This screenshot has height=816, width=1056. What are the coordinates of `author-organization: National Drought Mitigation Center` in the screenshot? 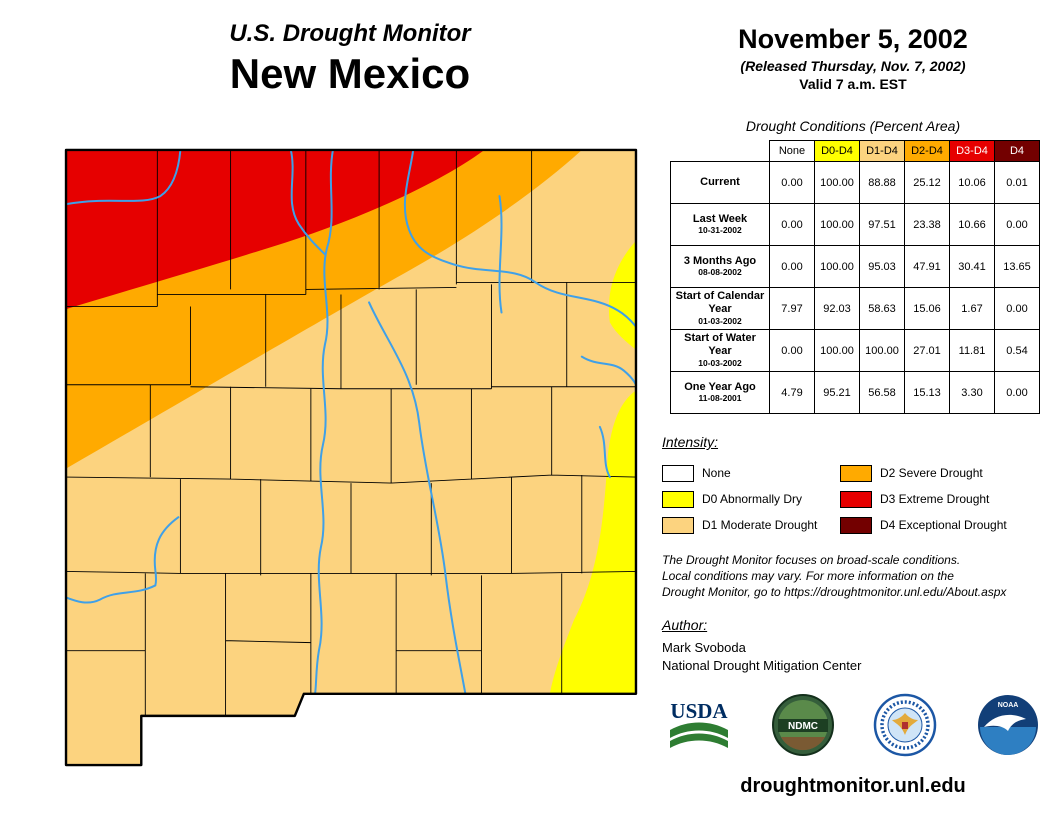 It's located at (762, 665).